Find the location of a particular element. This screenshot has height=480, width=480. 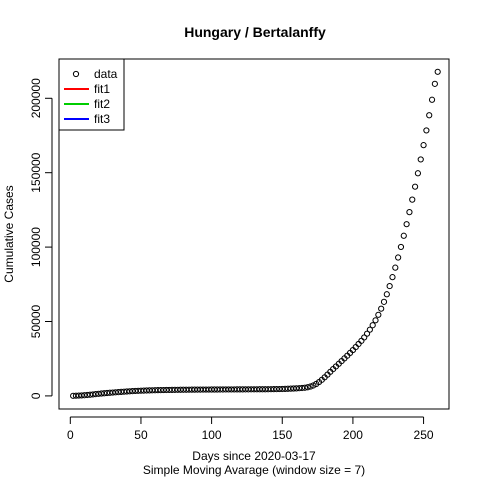

x-tick-label: 250 is located at coordinates (424, 435).